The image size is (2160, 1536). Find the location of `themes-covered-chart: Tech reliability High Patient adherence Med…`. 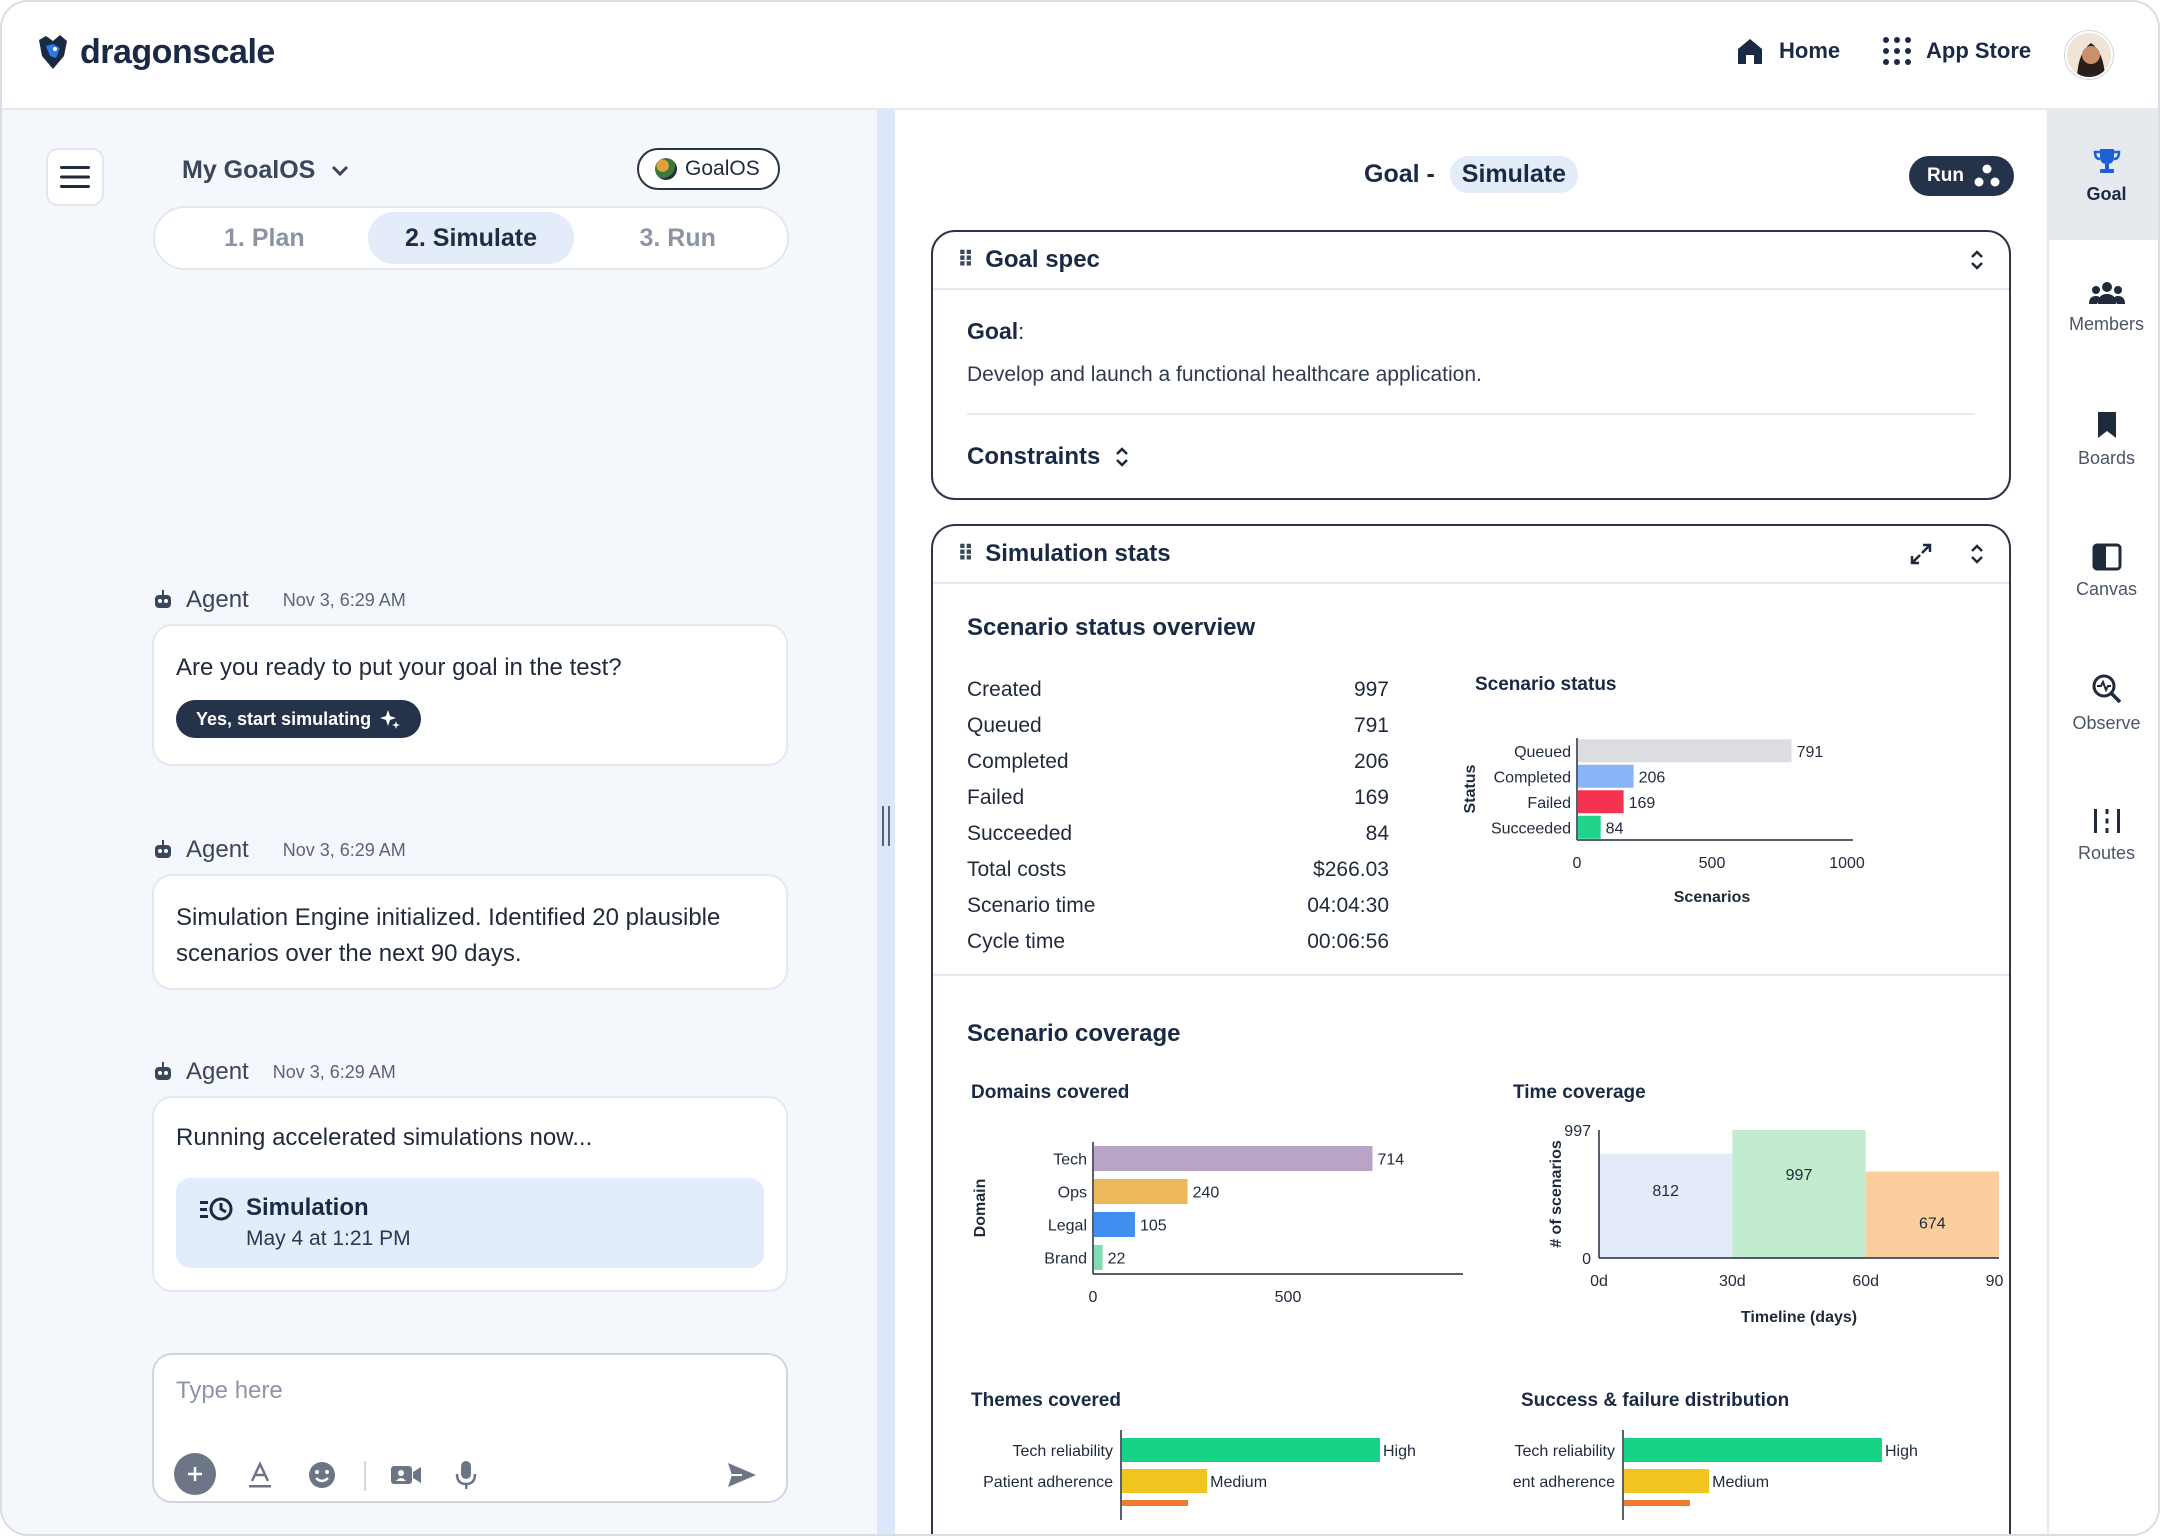

themes-covered-chart: Tech reliability High Patient adherence Med… is located at coordinates (1199, 1475).